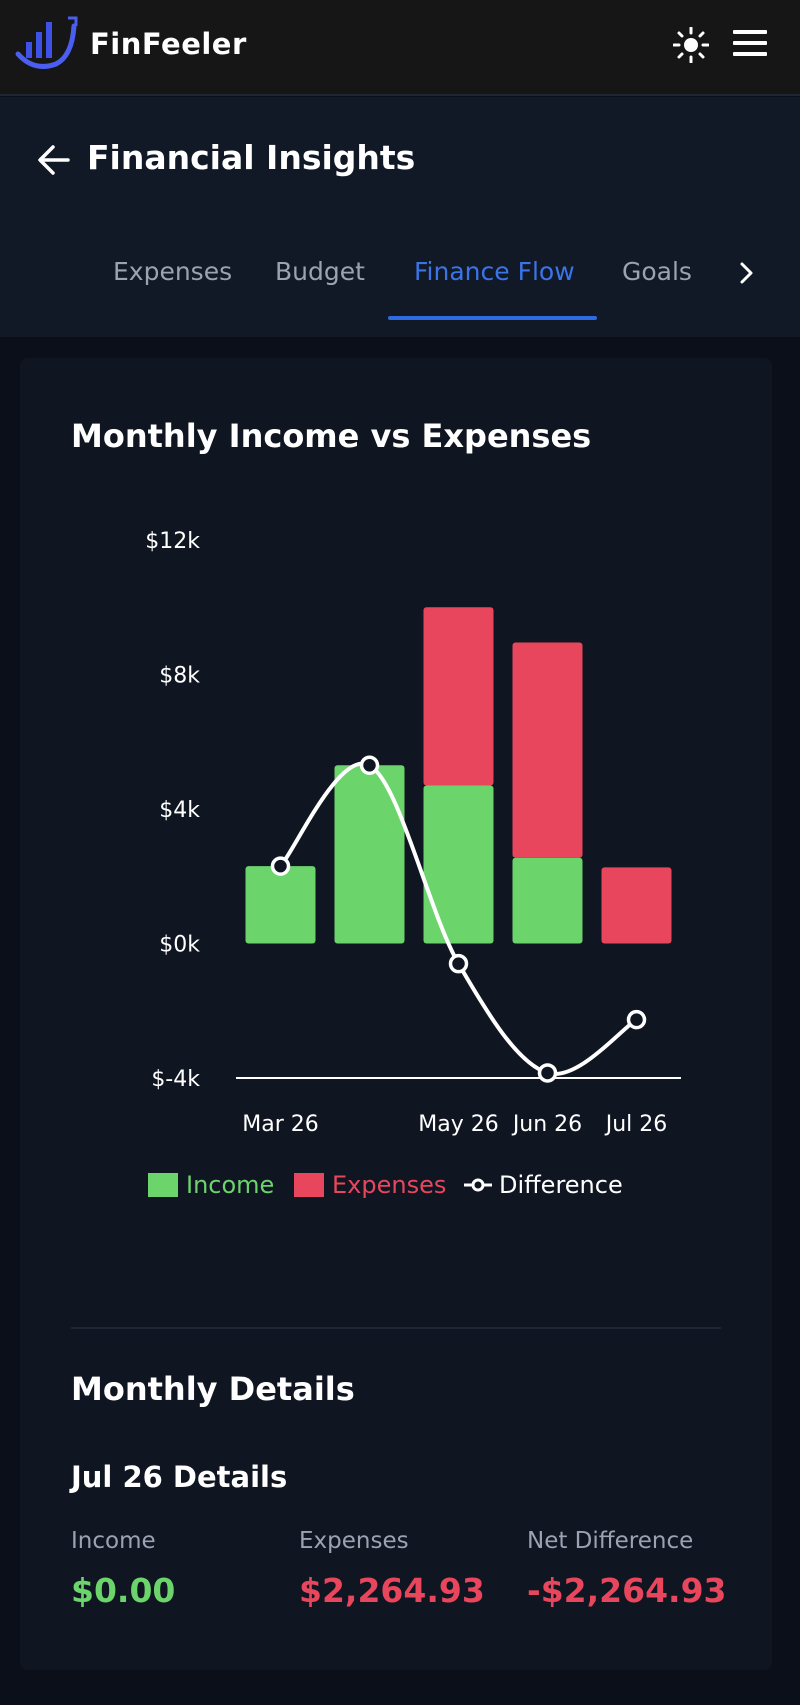 This screenshot has width=800, height=1705. What do you see at coordinates (478, 1185) in the screenshot?
I see `difference-line-icon` at bounding box center [478, 1185].